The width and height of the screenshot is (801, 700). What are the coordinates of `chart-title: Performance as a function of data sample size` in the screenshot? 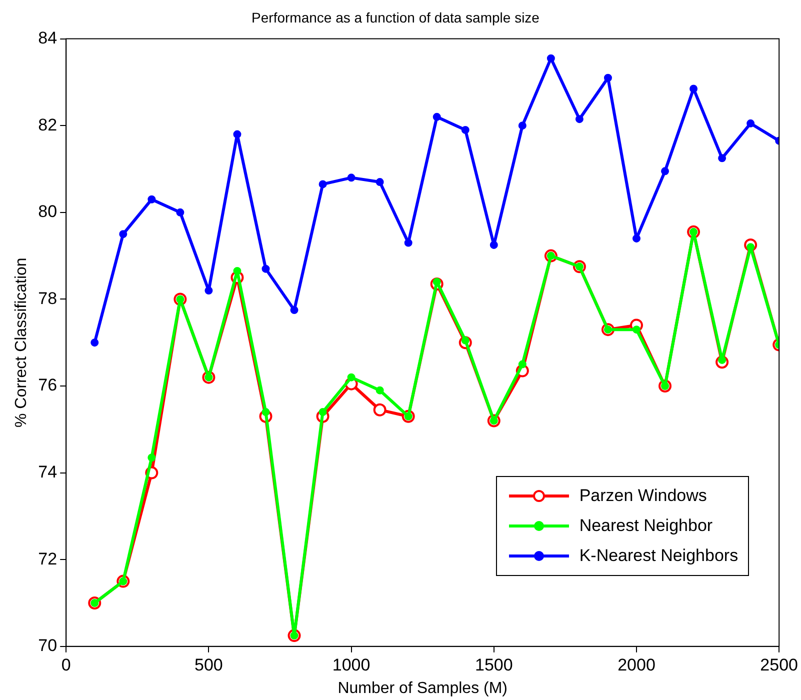 It's located at (396, 17).